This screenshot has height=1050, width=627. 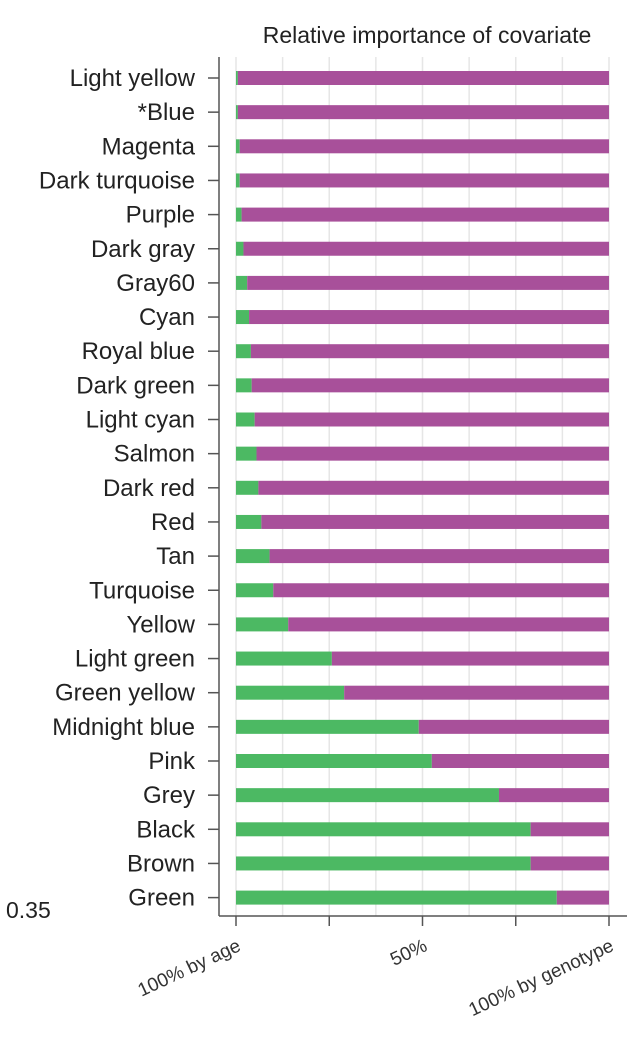 I want to click on category-label: Midnight blue, so click(x=123, y=727).